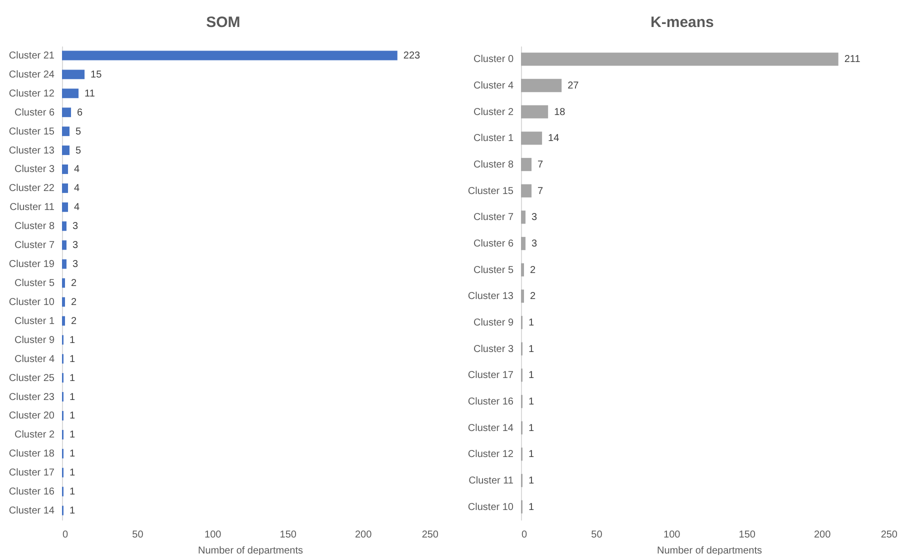 The width and height of the screenshot is (909, 560). What do you see at coordinates (31, 188) in the screenshot?
I see `y-tick-label: Cluster 22` at bounding box center [31, 188].